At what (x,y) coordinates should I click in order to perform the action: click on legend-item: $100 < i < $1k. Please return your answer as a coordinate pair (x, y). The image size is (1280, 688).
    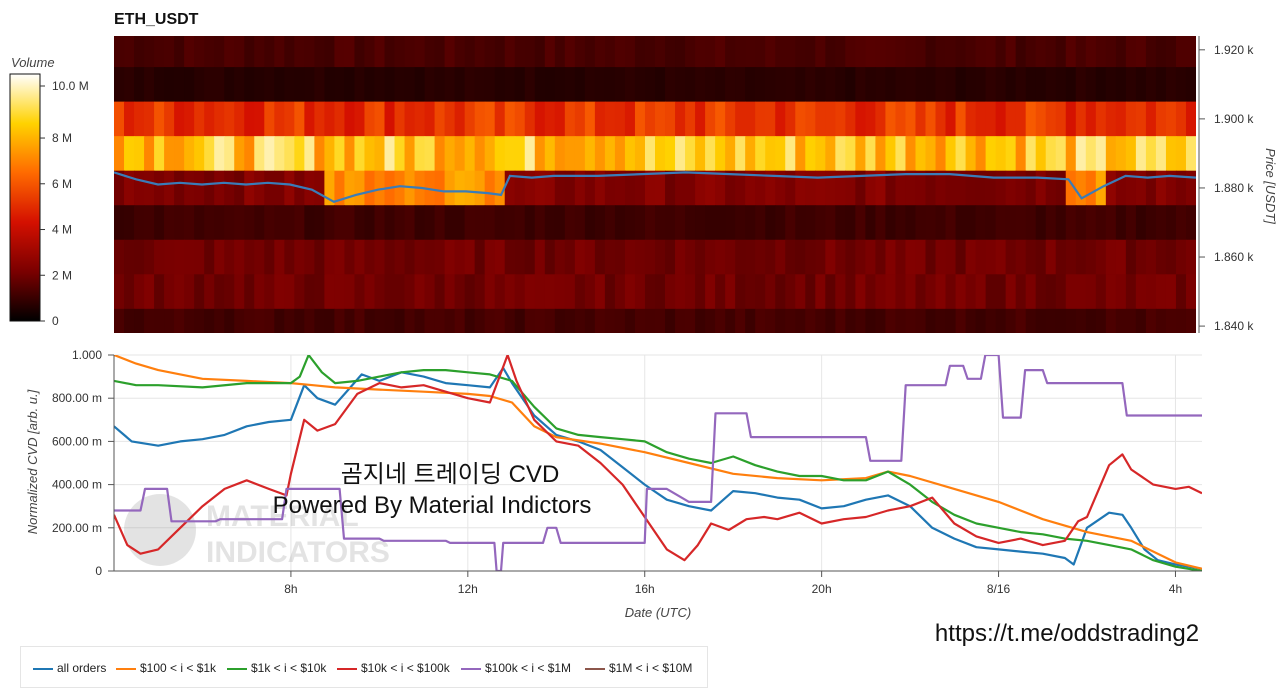
    Looking at the image, I should click on (166, 668).